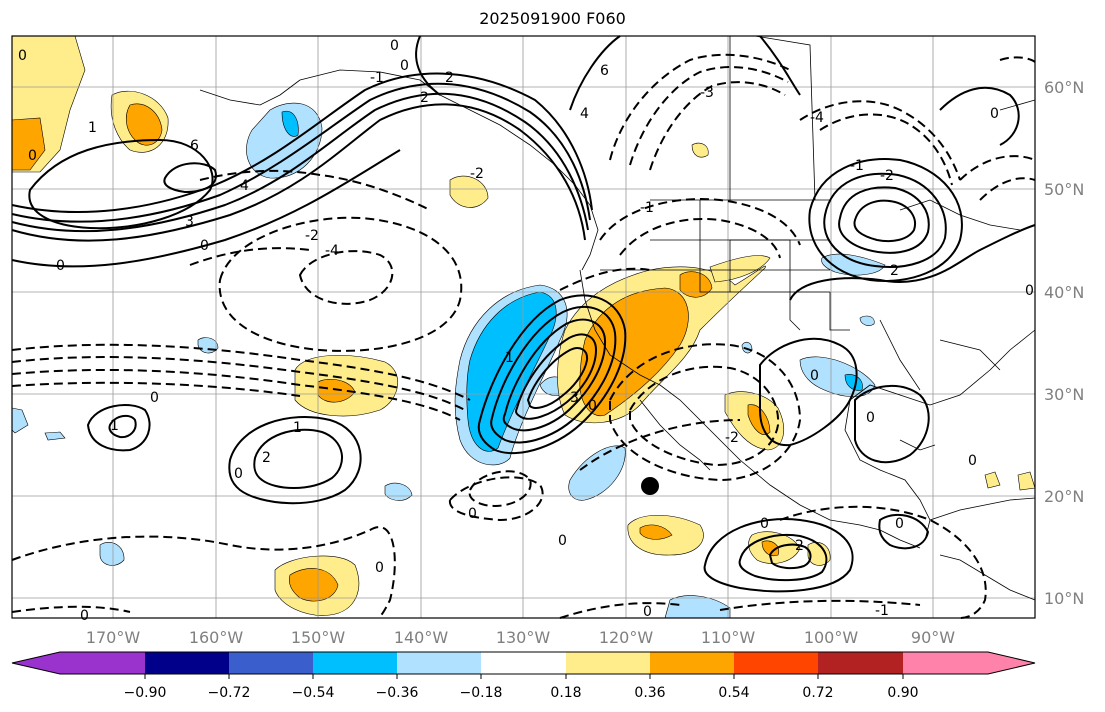 The width and height of the screenshot is (1105, 712). What do you see at coordinates (1064, 189) in the screenshot?
I see `lat-label: 50°N` at bounding box center [1064, 189].